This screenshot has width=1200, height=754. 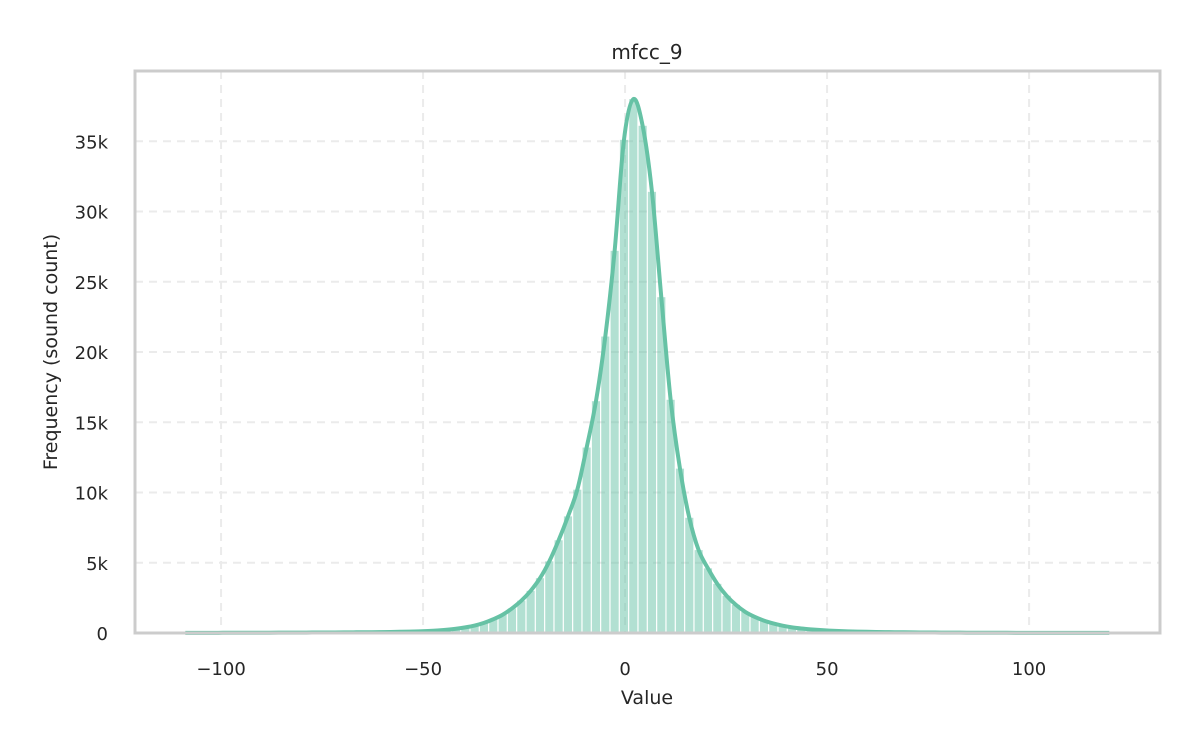 I want to click on y-tick-label: 35k, so click(x=92, y=142).